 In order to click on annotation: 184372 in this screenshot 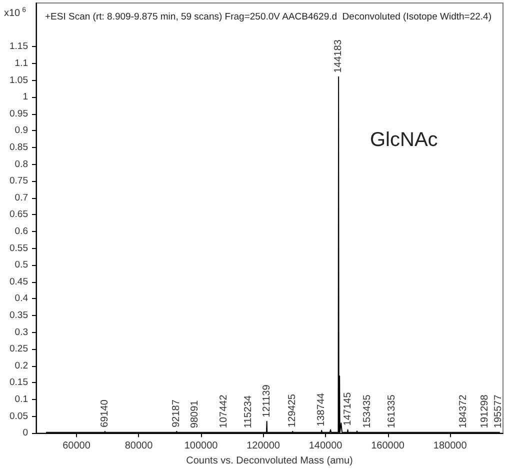, I will do `click(464, 411)`.